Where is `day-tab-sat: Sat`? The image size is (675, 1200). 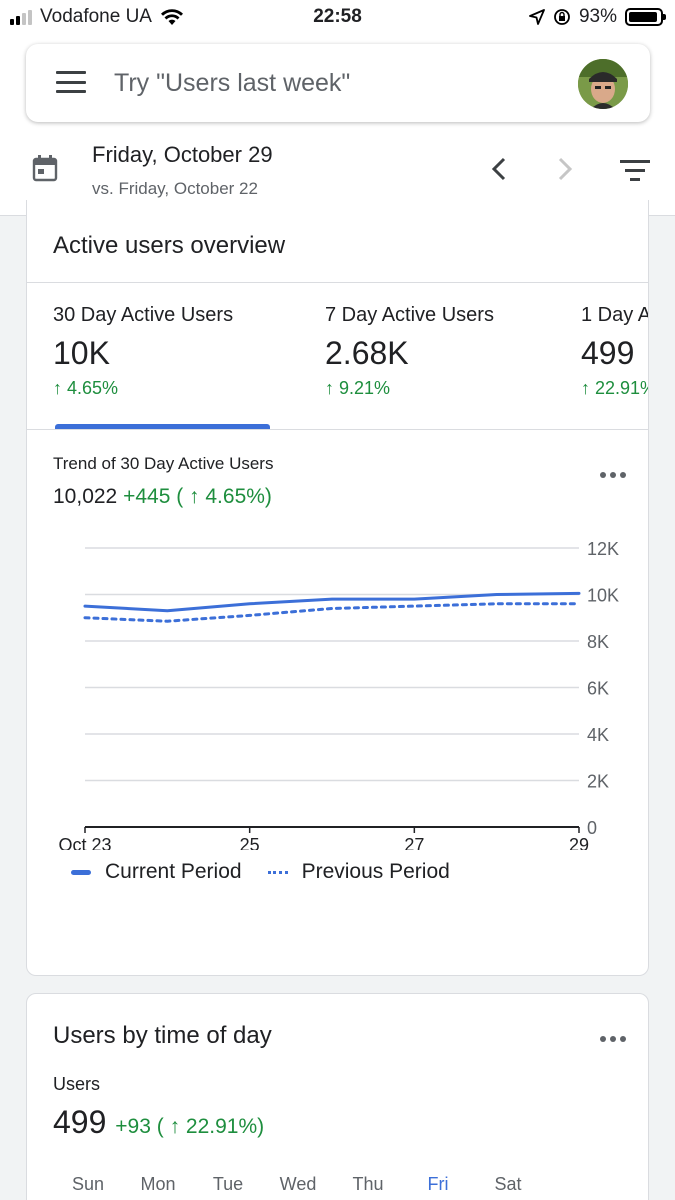
day-tab-sat: Sat is located at coordinates (508, 1187).